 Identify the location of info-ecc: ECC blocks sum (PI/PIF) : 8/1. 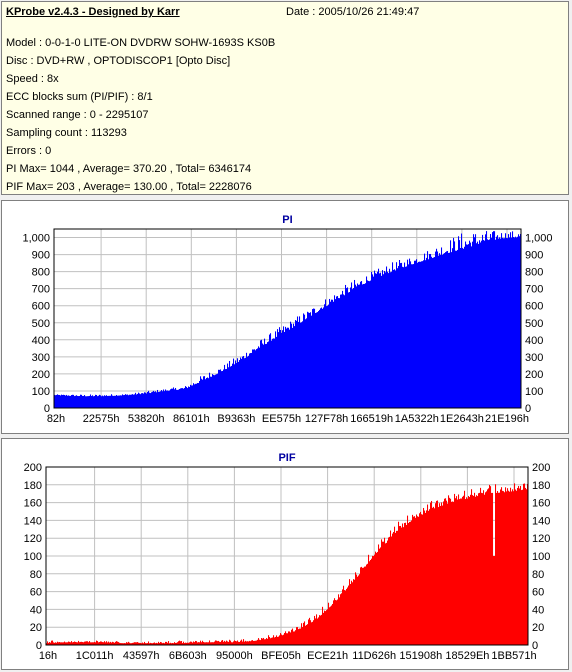
(79, 97).